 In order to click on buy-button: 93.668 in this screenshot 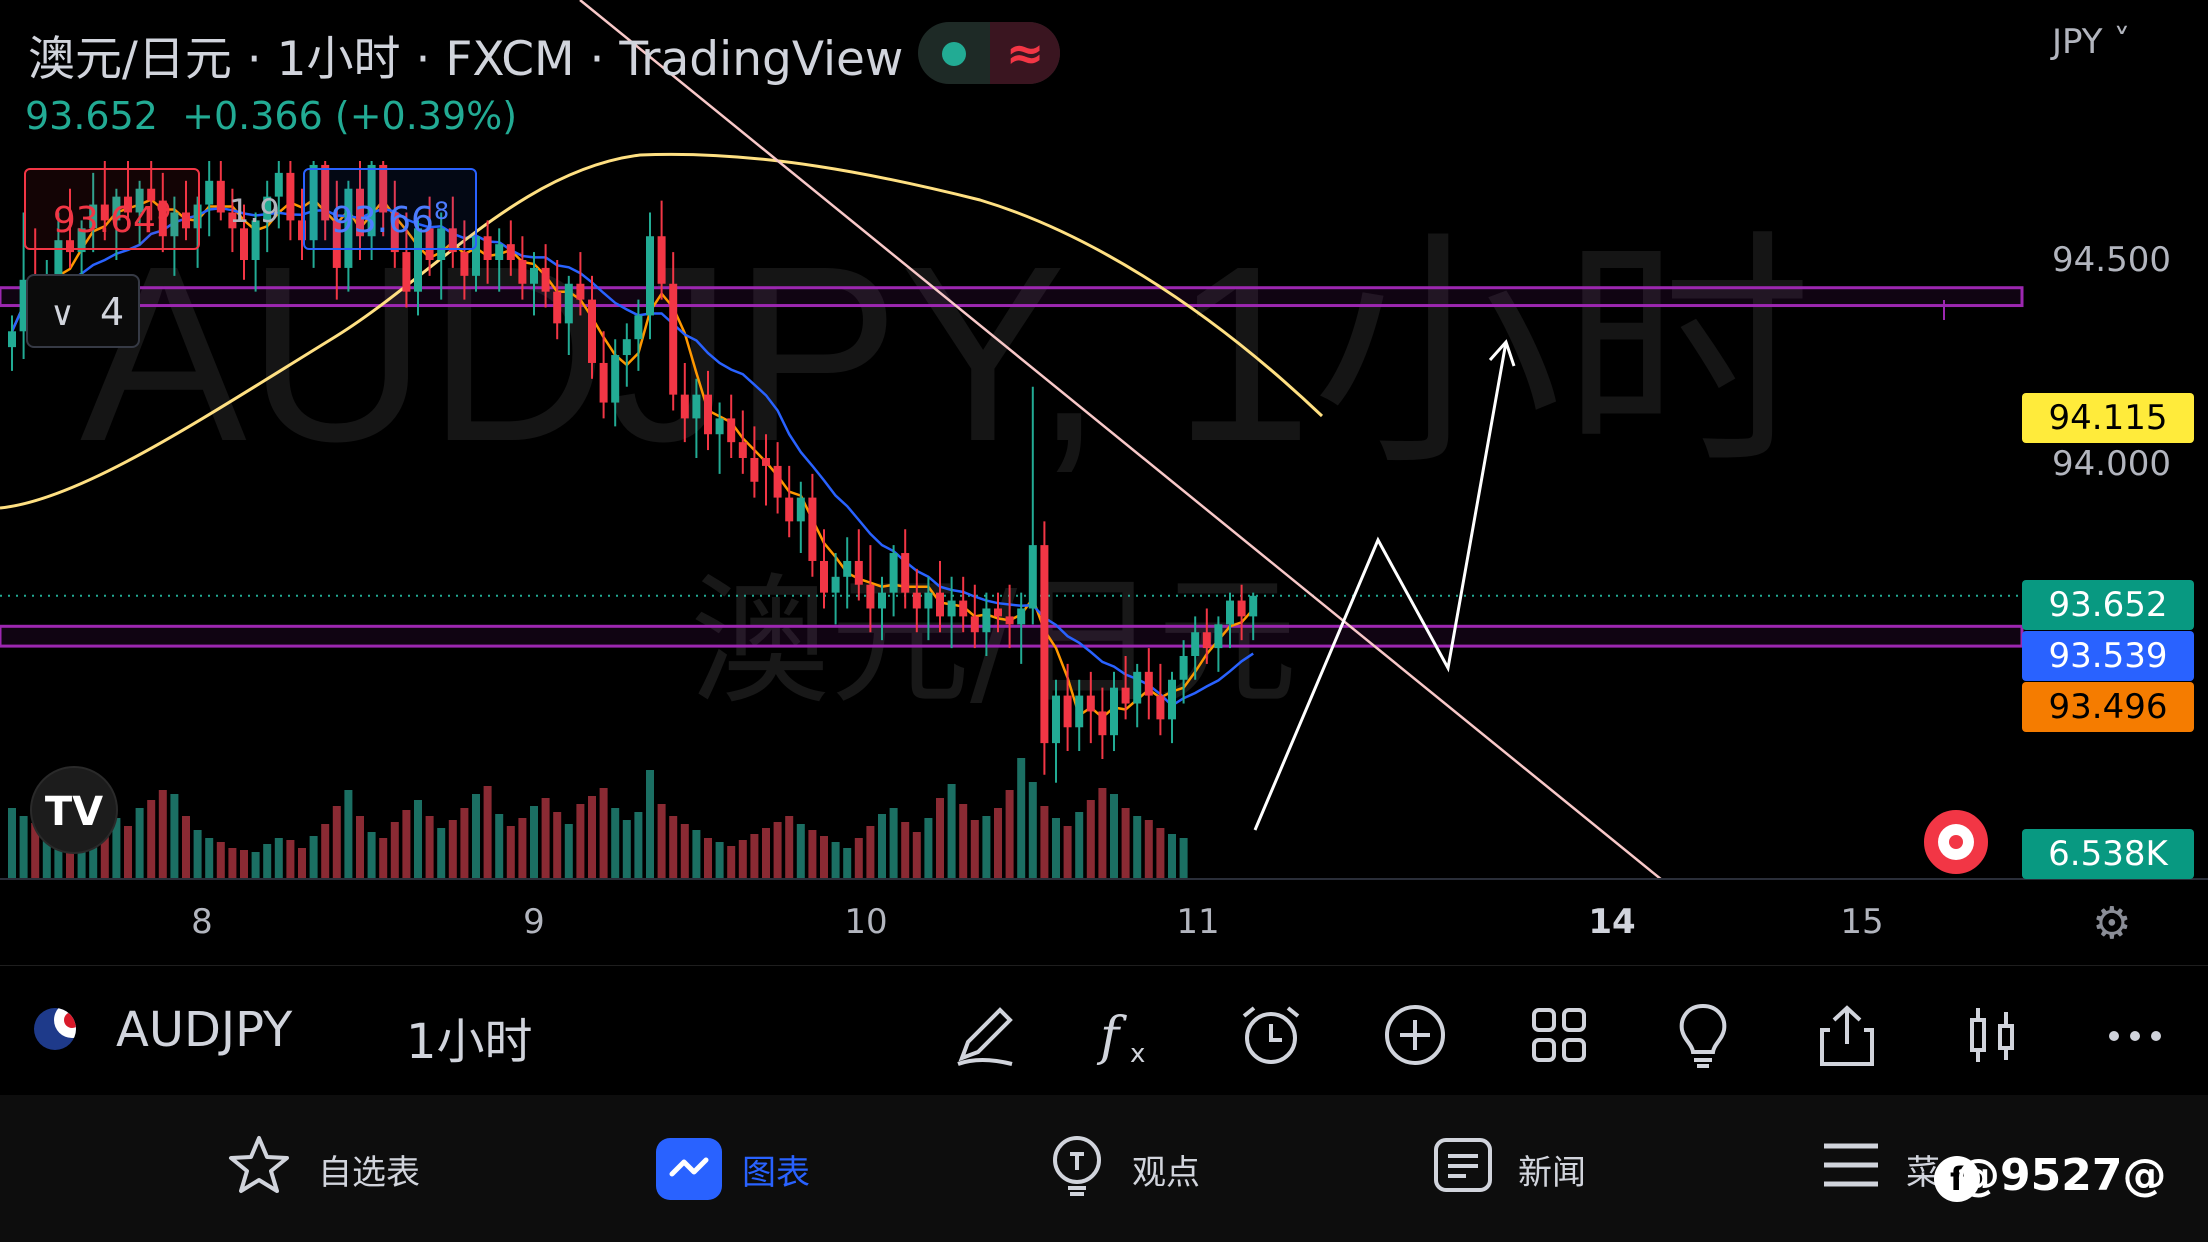, I will do `click(390, 209)`.